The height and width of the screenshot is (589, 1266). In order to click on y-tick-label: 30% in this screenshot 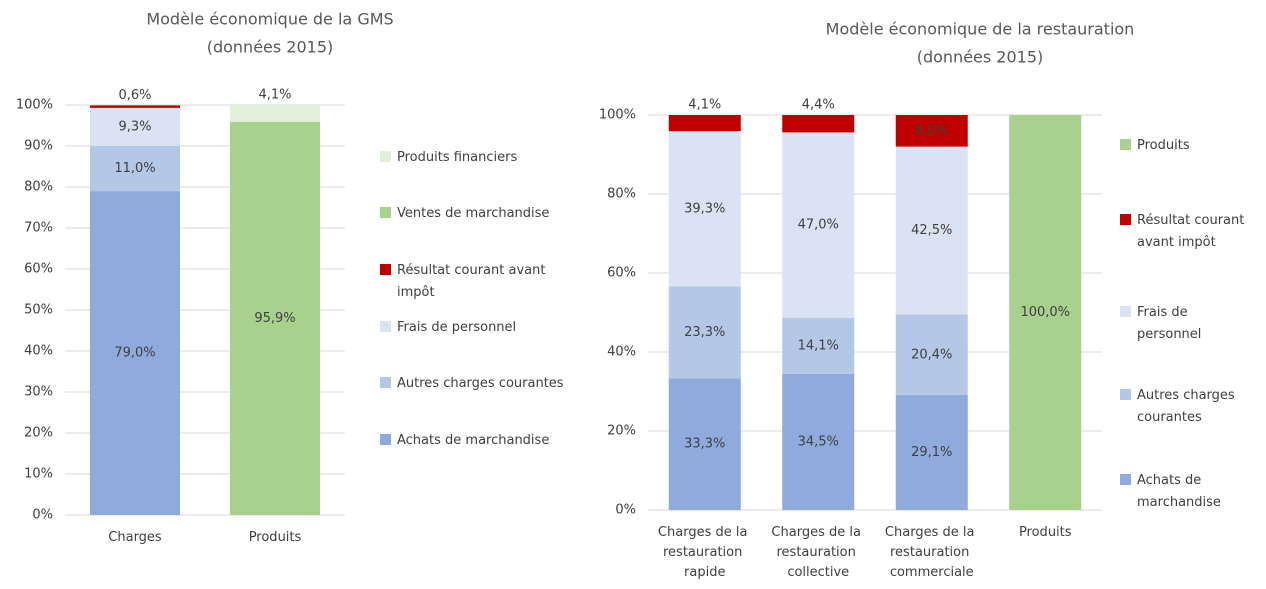, I will do `click(38, 392)`.